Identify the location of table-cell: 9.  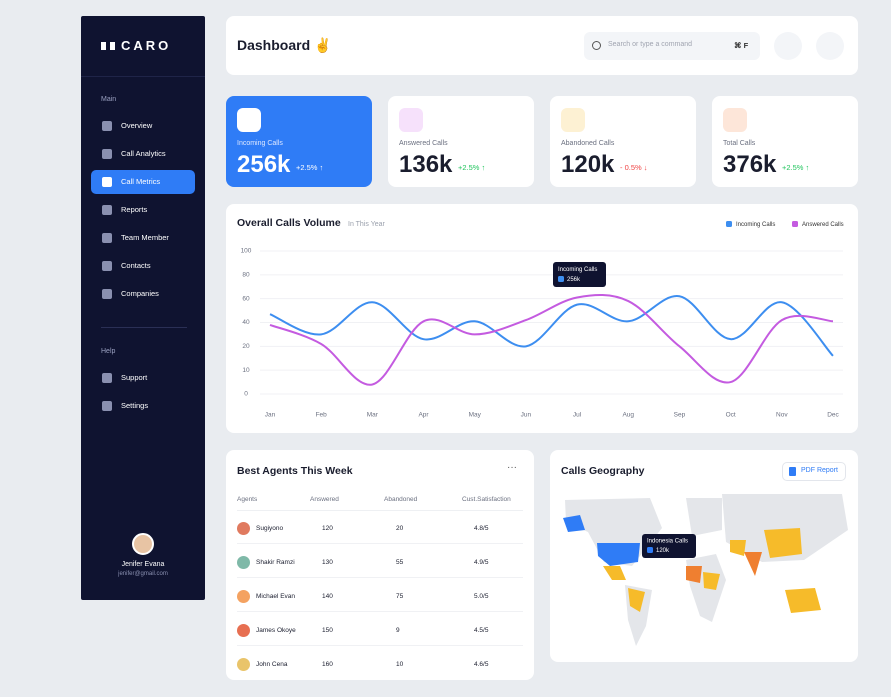
(398, 630).